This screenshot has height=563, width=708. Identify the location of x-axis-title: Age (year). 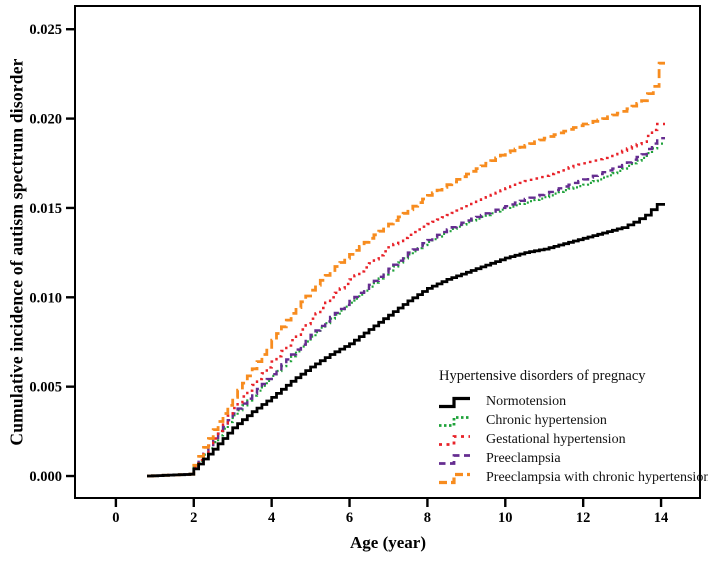
(388, 542).